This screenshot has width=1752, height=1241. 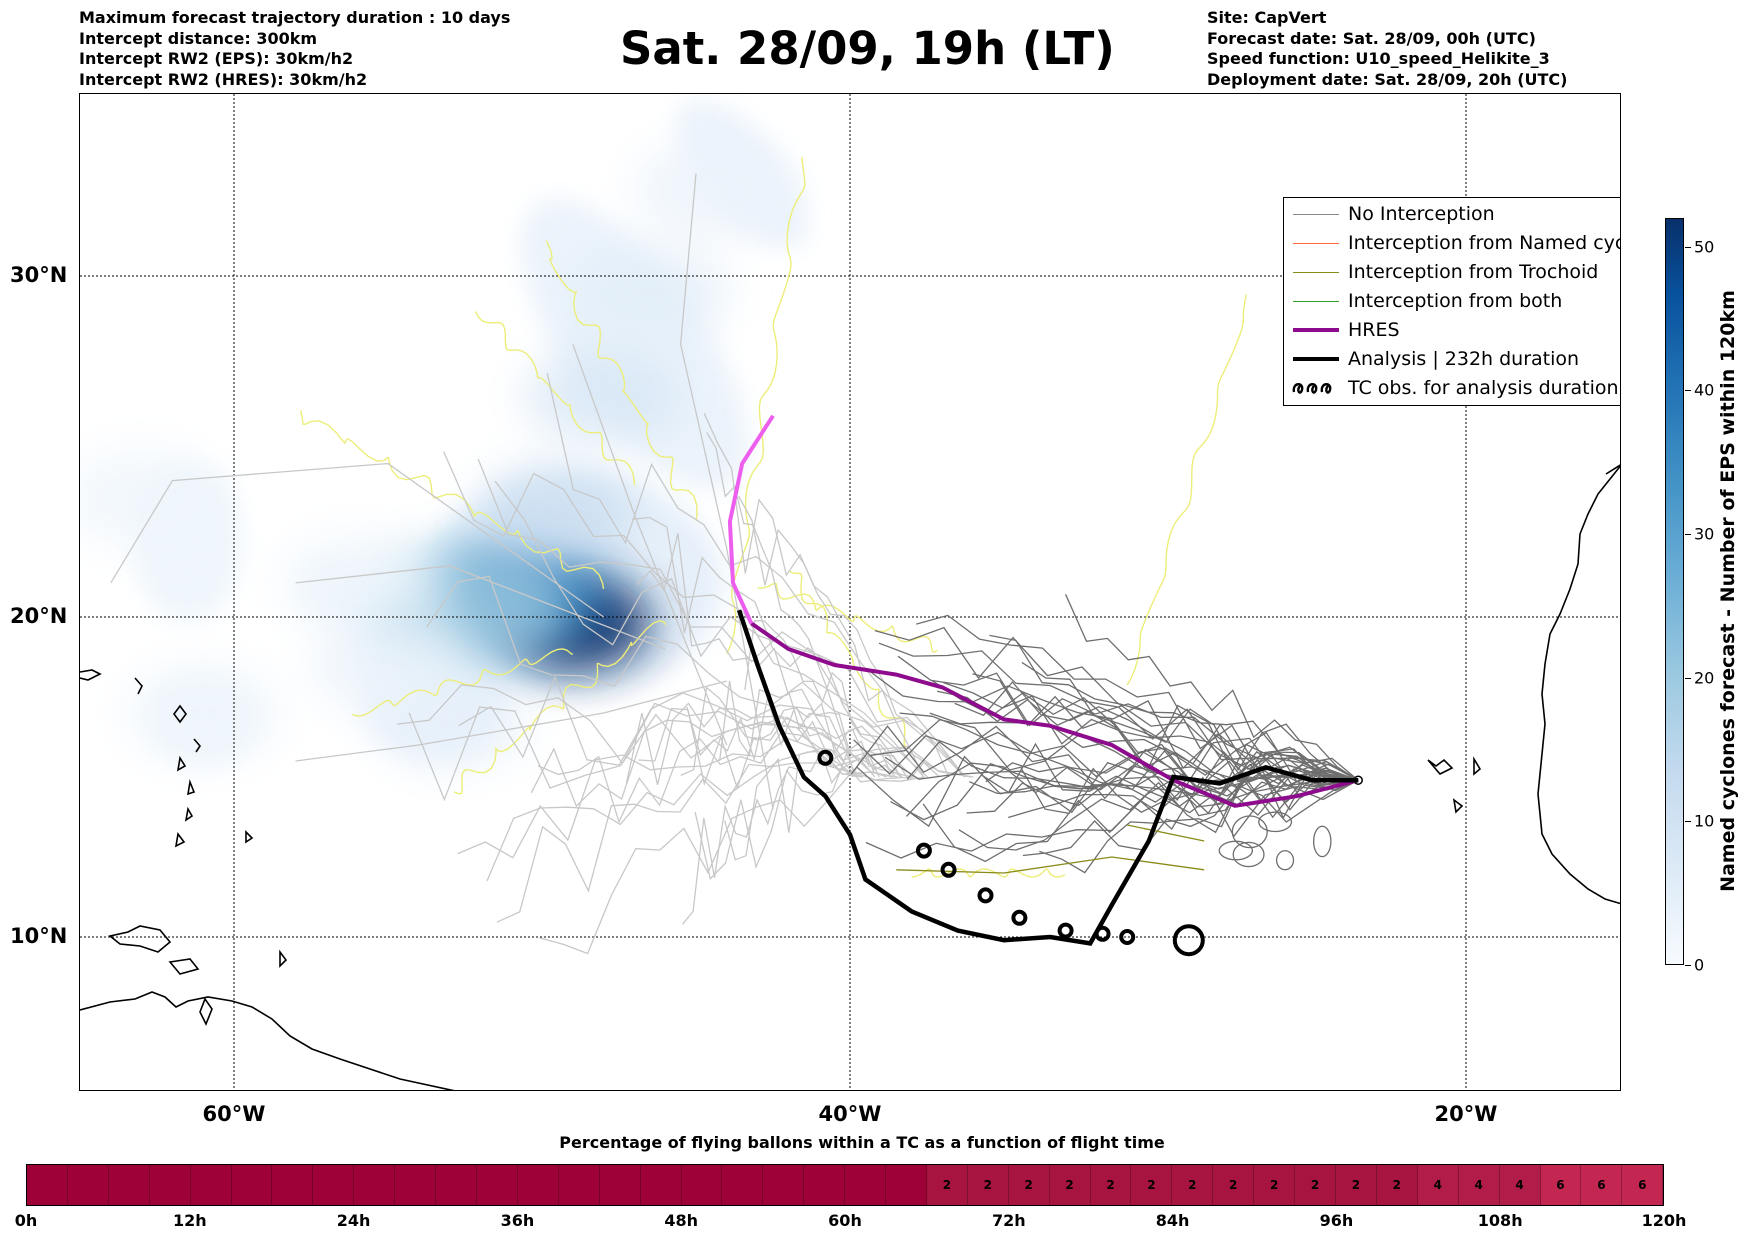 What do you see at coordinates (1704, 390) in the screenshot?
I see `colorbar-tick-label: 40` at bounding box center [1704, 390].